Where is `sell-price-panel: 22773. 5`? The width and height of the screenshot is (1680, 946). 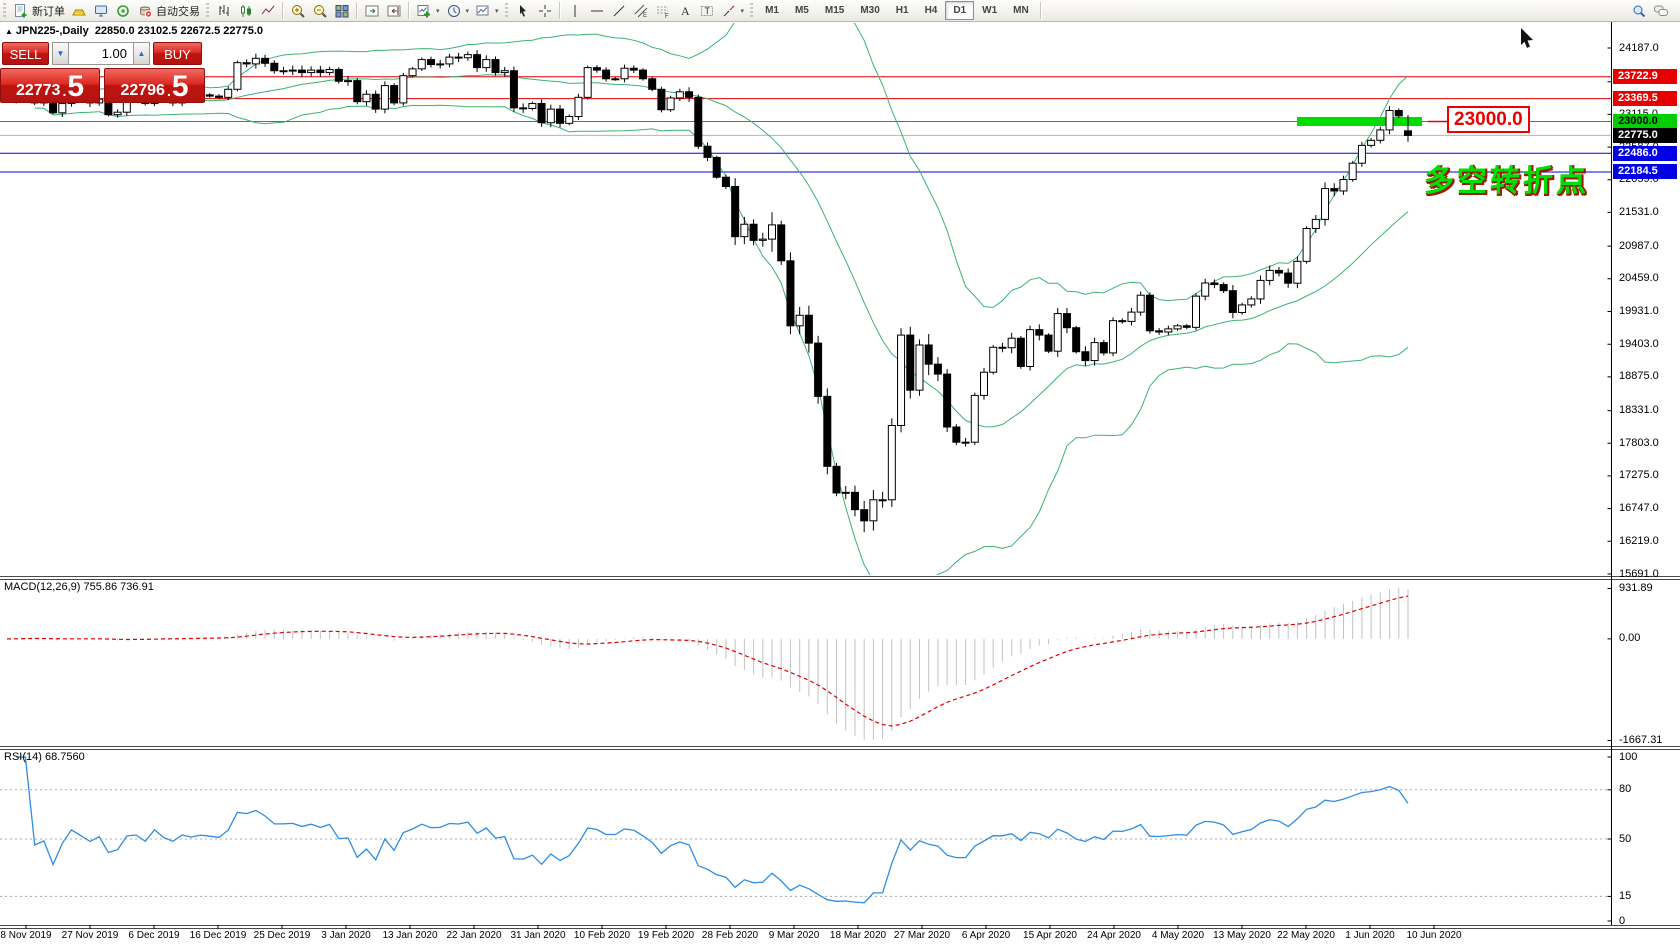
sell-price-panel: 22773. 5 is located at coordinates (50, 85).